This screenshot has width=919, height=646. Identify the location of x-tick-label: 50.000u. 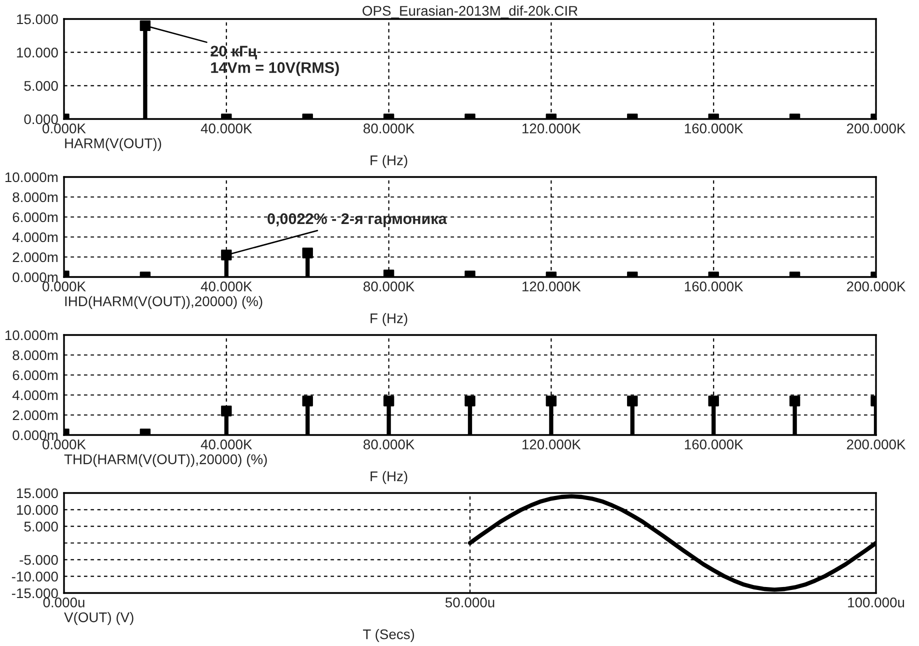
(469, 603).